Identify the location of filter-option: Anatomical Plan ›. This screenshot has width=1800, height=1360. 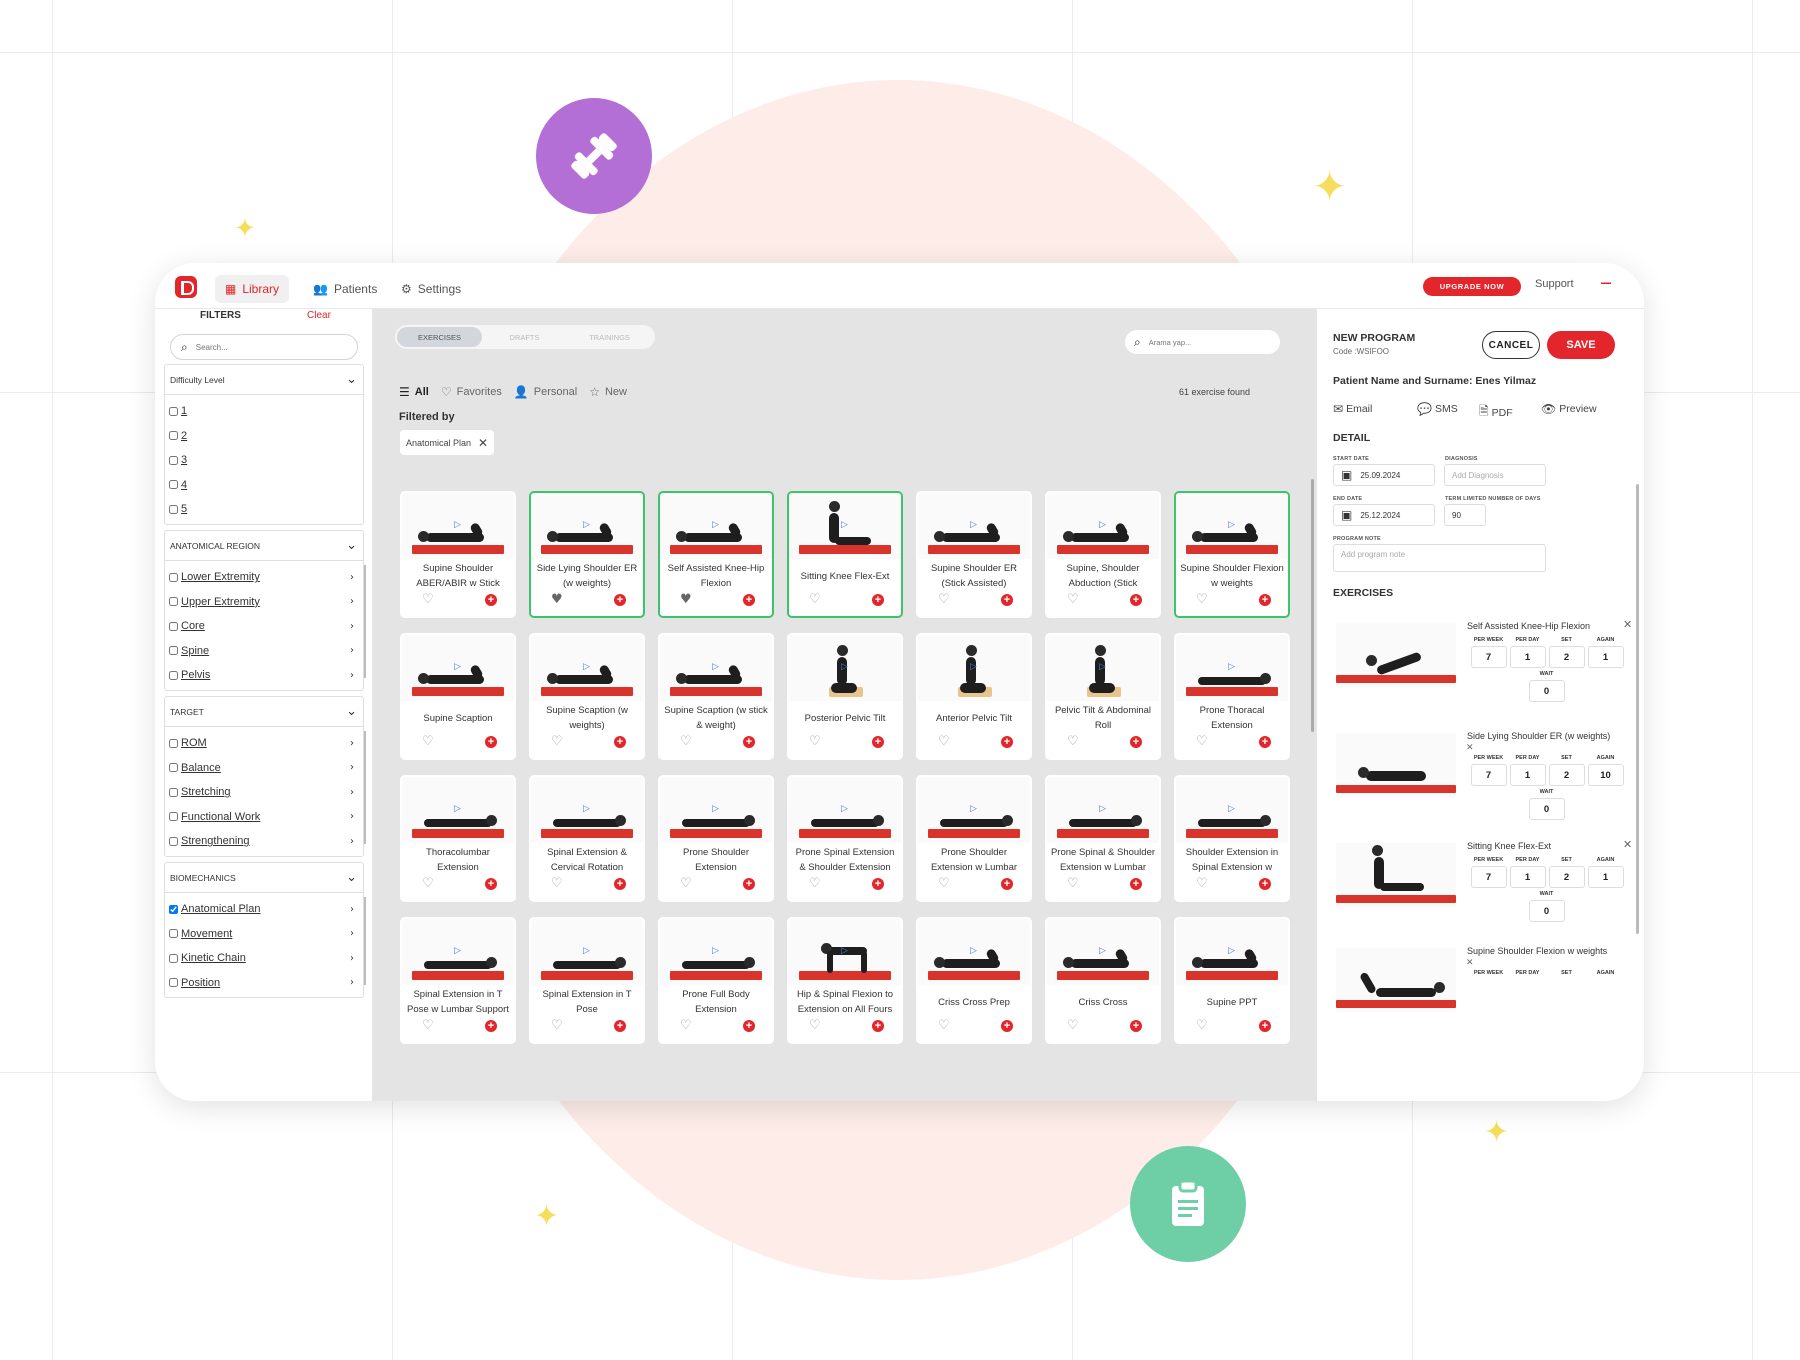
(264, 909).